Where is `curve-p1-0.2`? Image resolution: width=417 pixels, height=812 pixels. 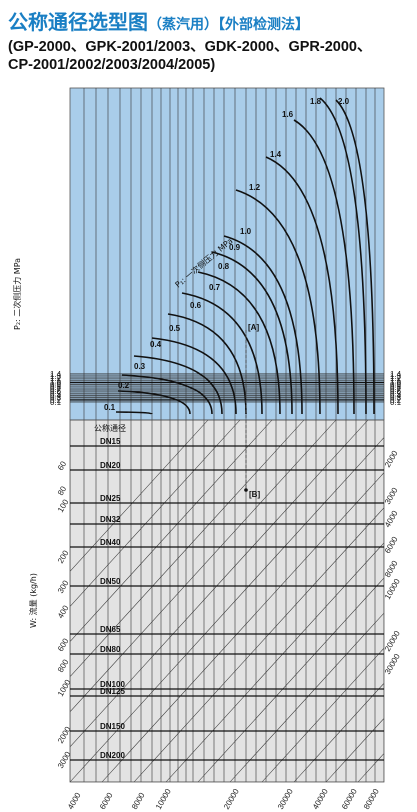 curve-p1-0.2 is located at coordinates (154, 402).